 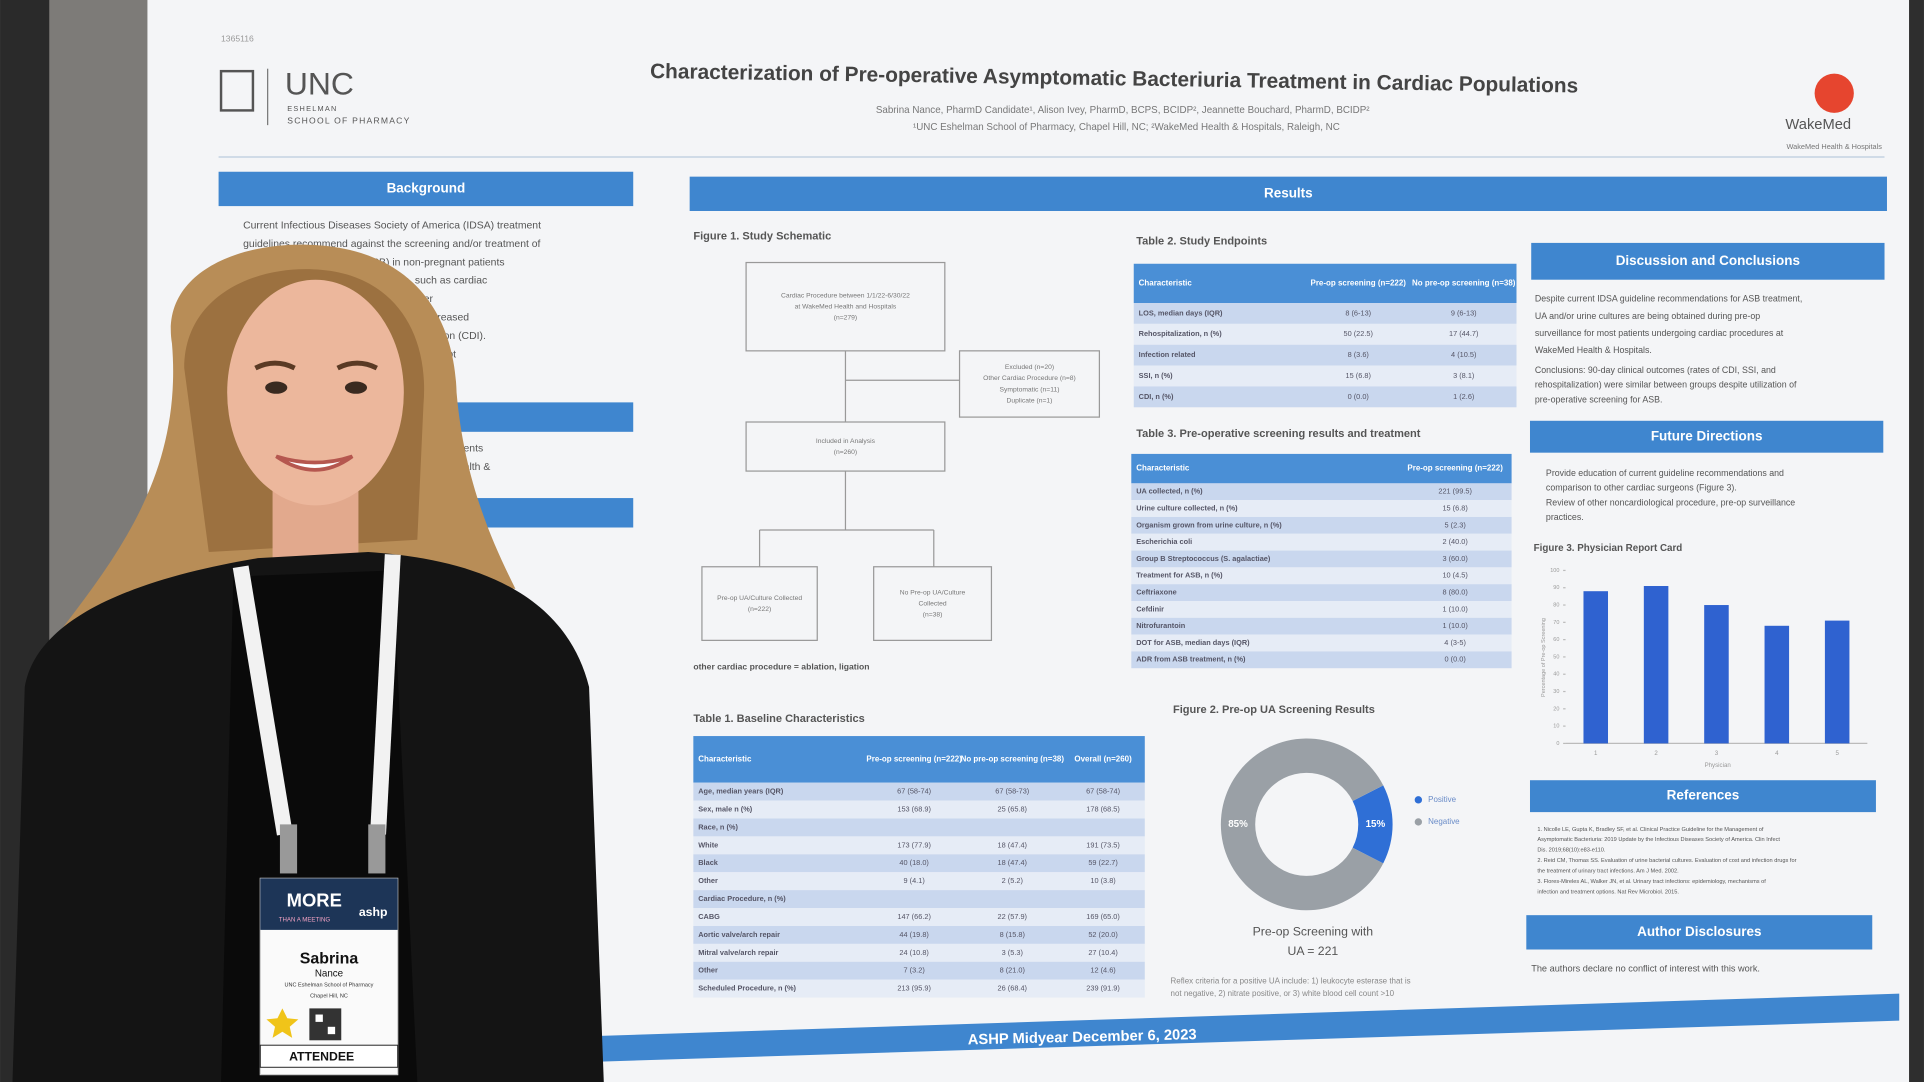 What do you see at coordinates (1012, 988) in the screenshot?
I see `table-cell: 26 (68.4)` at bounding box center [1012, 988].